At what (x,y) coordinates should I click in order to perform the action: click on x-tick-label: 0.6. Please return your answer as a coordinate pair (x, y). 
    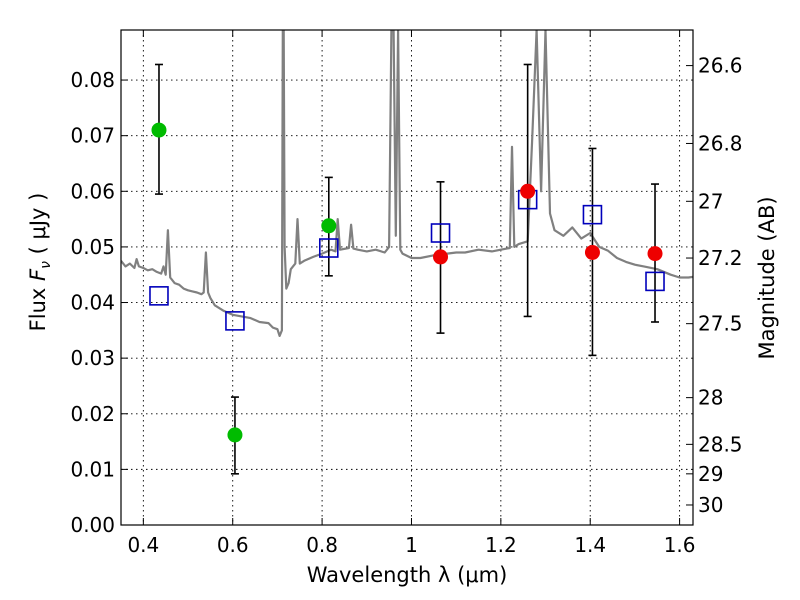
    Looking at the image, I should click on (233, 545).